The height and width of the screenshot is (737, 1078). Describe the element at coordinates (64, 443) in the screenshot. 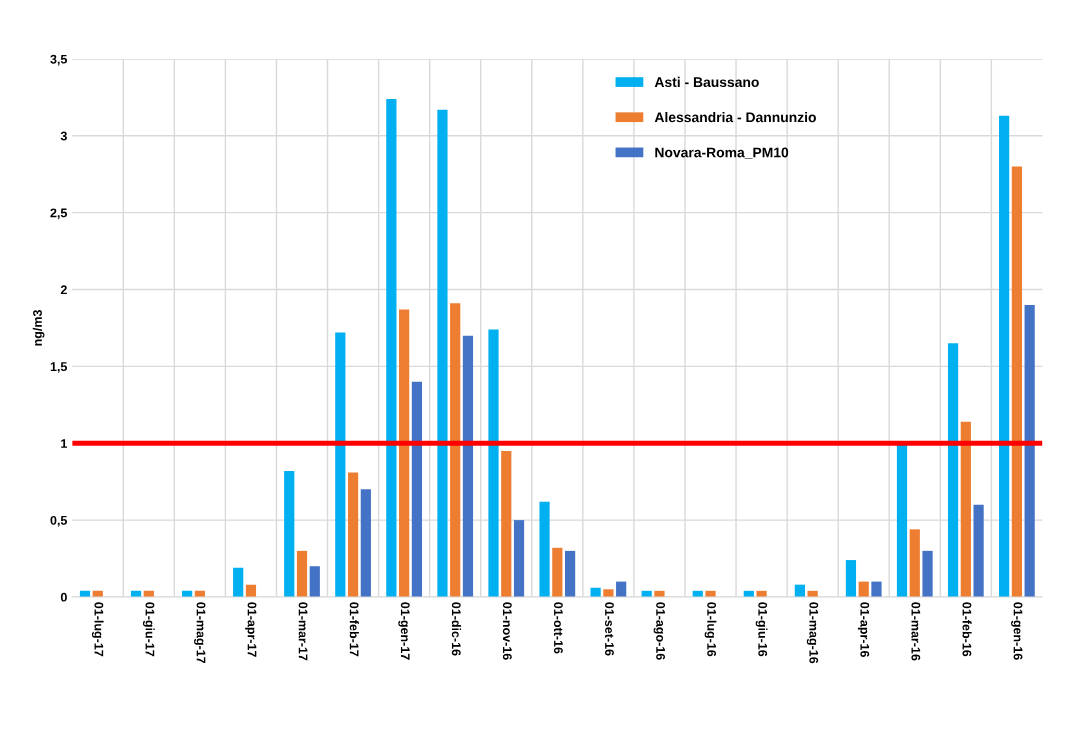

I see `y-tick-label: 1` at that location.